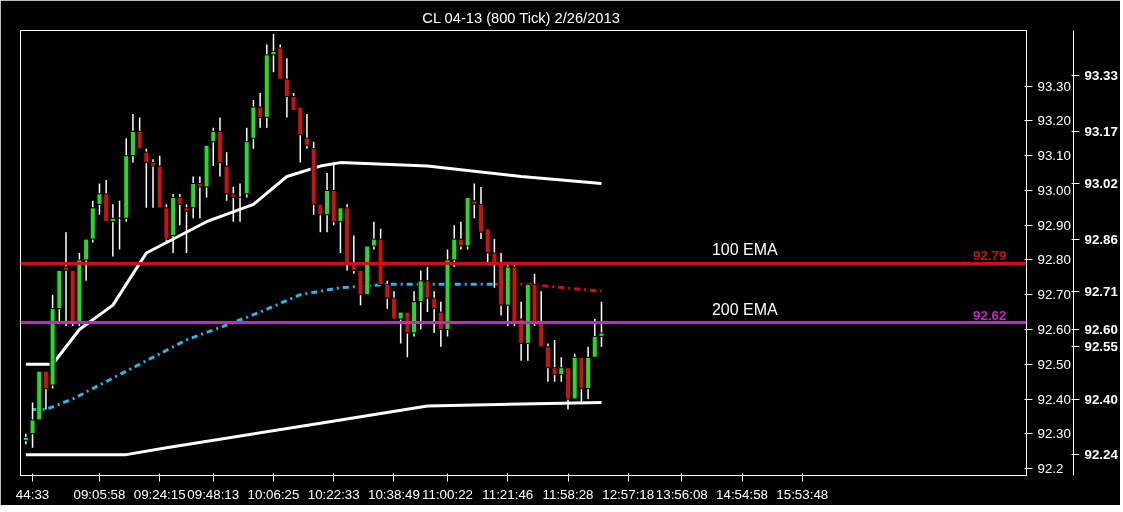  What do you see at coordinates (742, 494) in the screenshot?
I see `x-tick-label: 14:54:58` at bounding box center [742, 494].